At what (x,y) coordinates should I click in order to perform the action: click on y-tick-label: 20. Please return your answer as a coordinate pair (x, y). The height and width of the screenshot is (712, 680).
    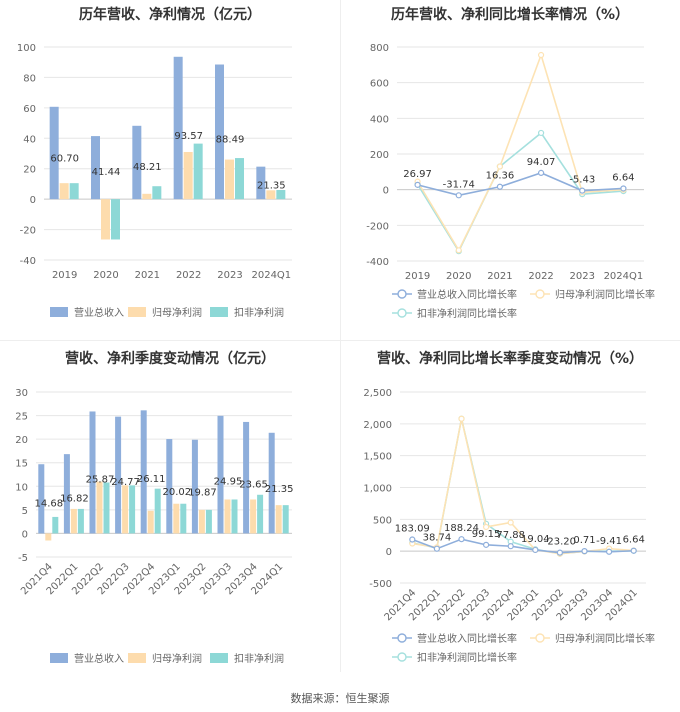
    Looking at the image, I should click on (21, 440).